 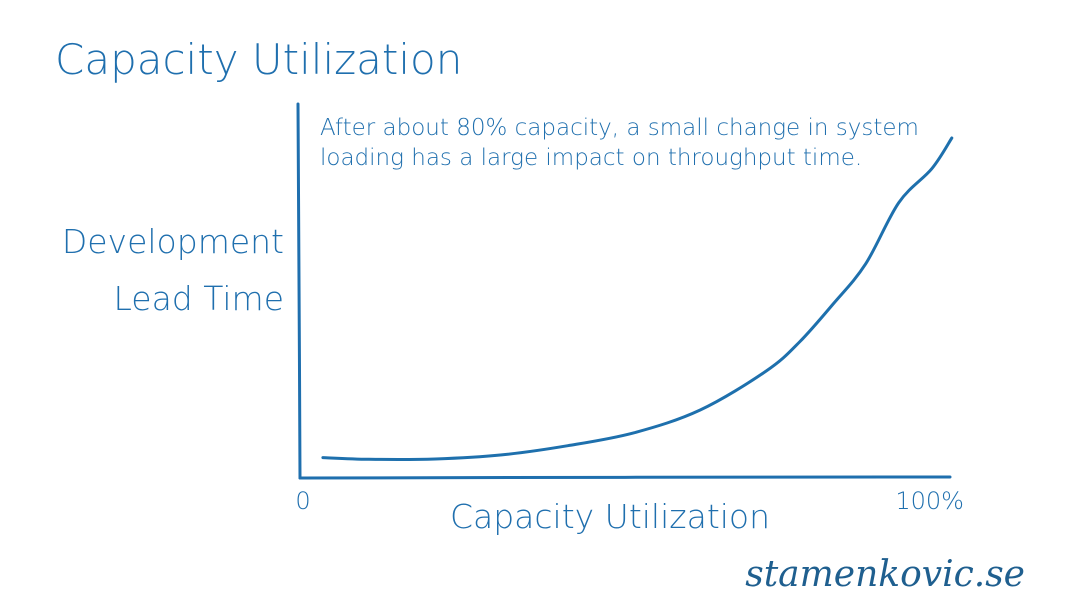 I want to click on y-axis-label-line-1: Development, so click(x=173, y=241).